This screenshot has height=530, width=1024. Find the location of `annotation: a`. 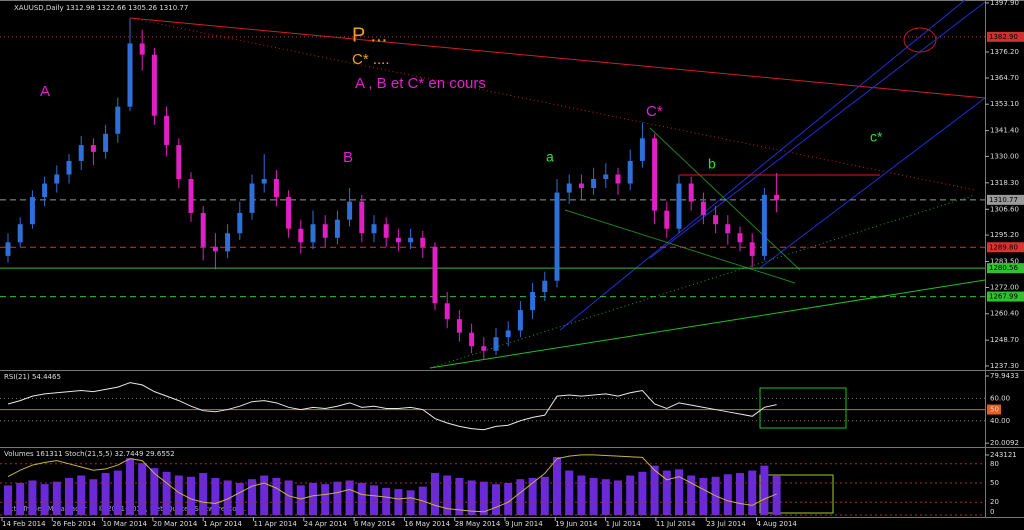

annotation: a is located at coordinates (550, 157).